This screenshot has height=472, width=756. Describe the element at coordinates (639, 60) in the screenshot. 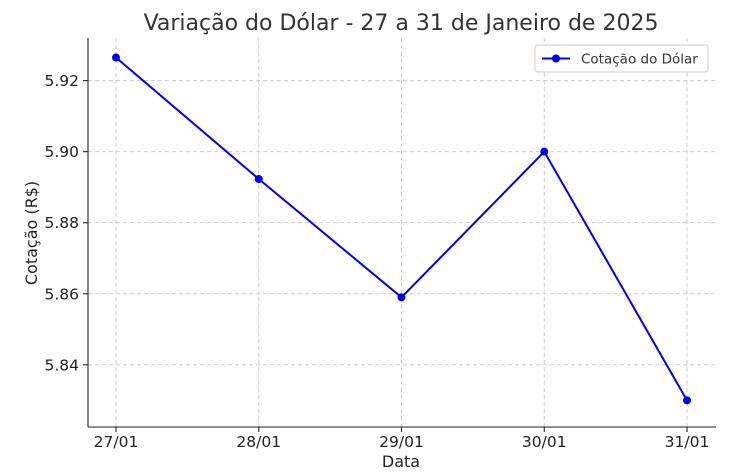

I see `legend-entry-label: Cotação do Dólar` at that location.